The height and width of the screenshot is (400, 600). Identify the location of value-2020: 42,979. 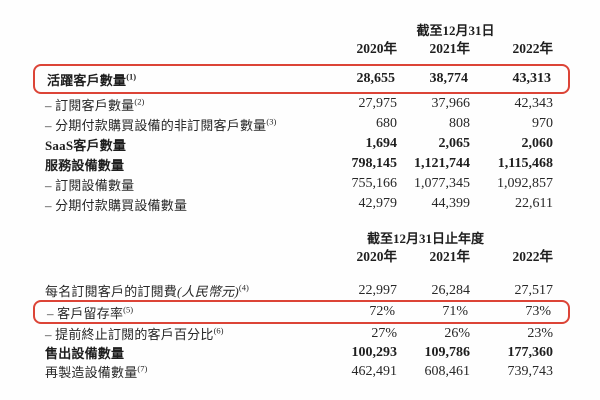
(378, 203).